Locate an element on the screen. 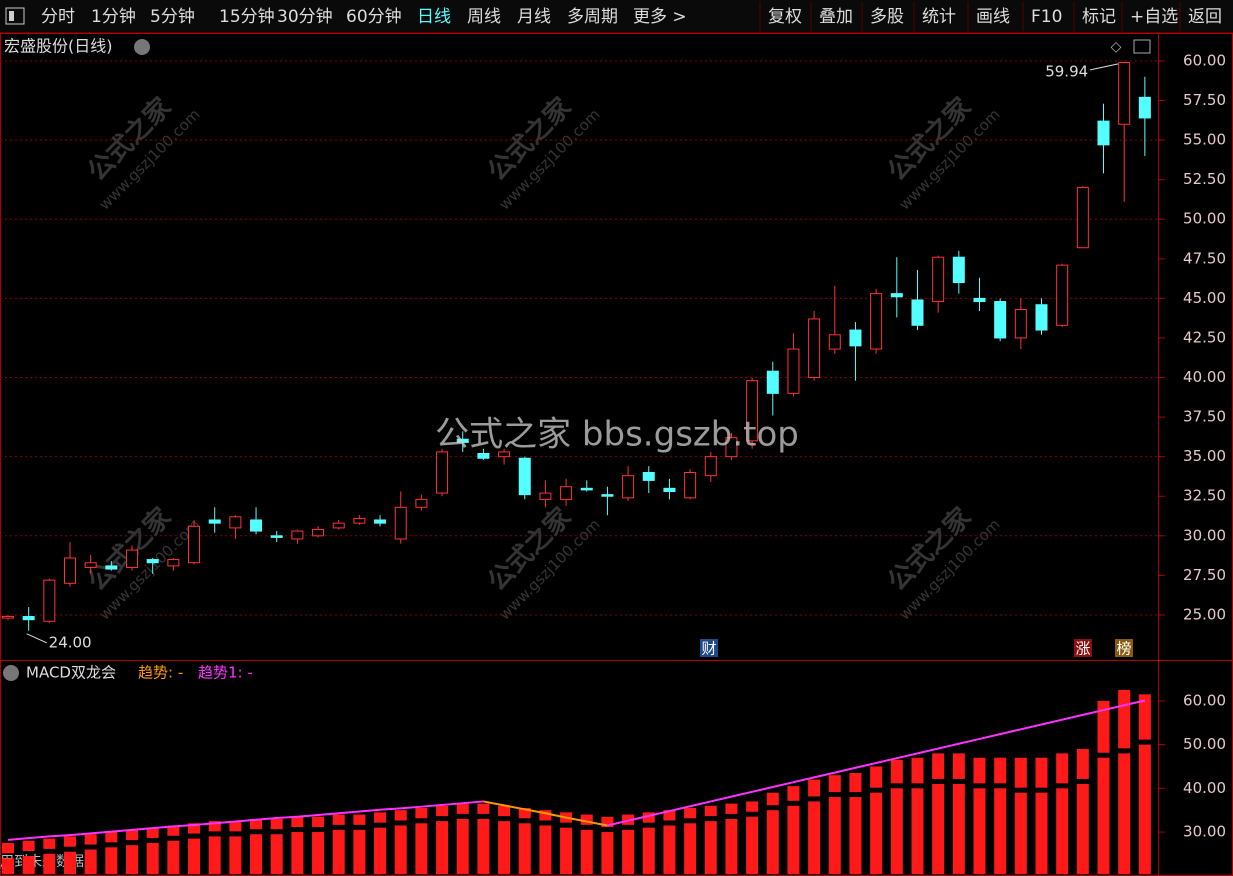  title-menu is located at coordinates (142, 47).